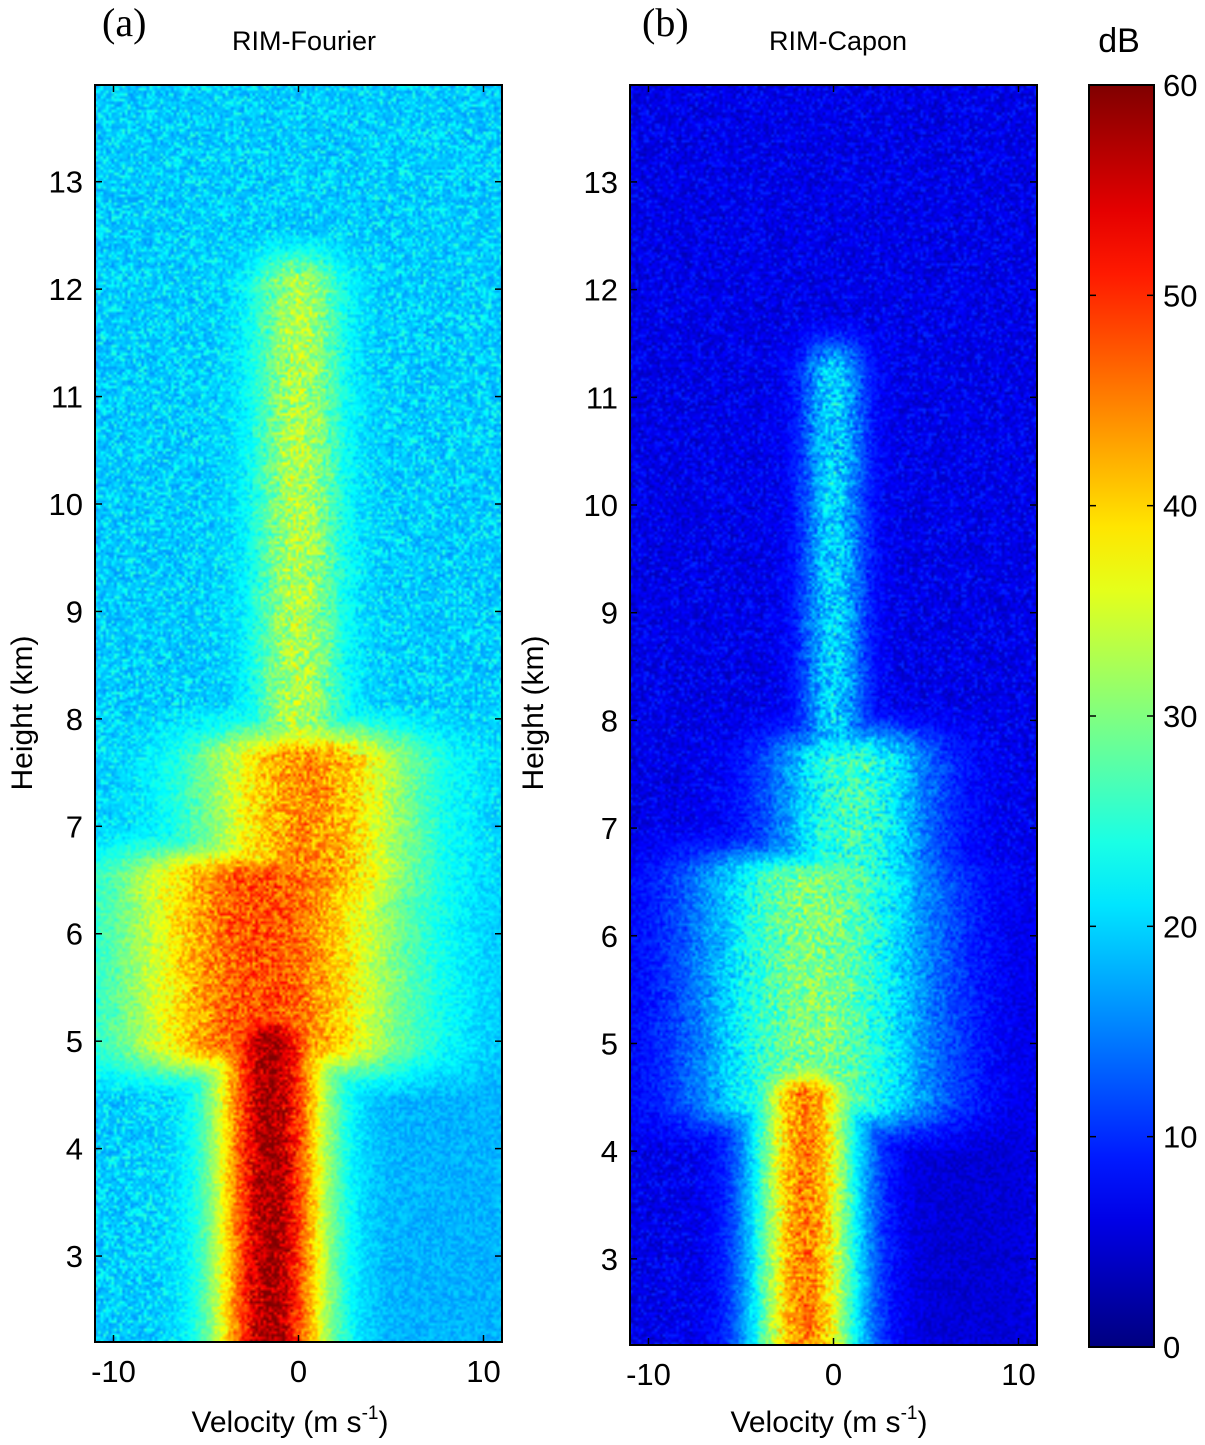 The height and width of the screenshot is (1445, 1205). I want to click on colorbar-label: dB, so click(1119, 41).